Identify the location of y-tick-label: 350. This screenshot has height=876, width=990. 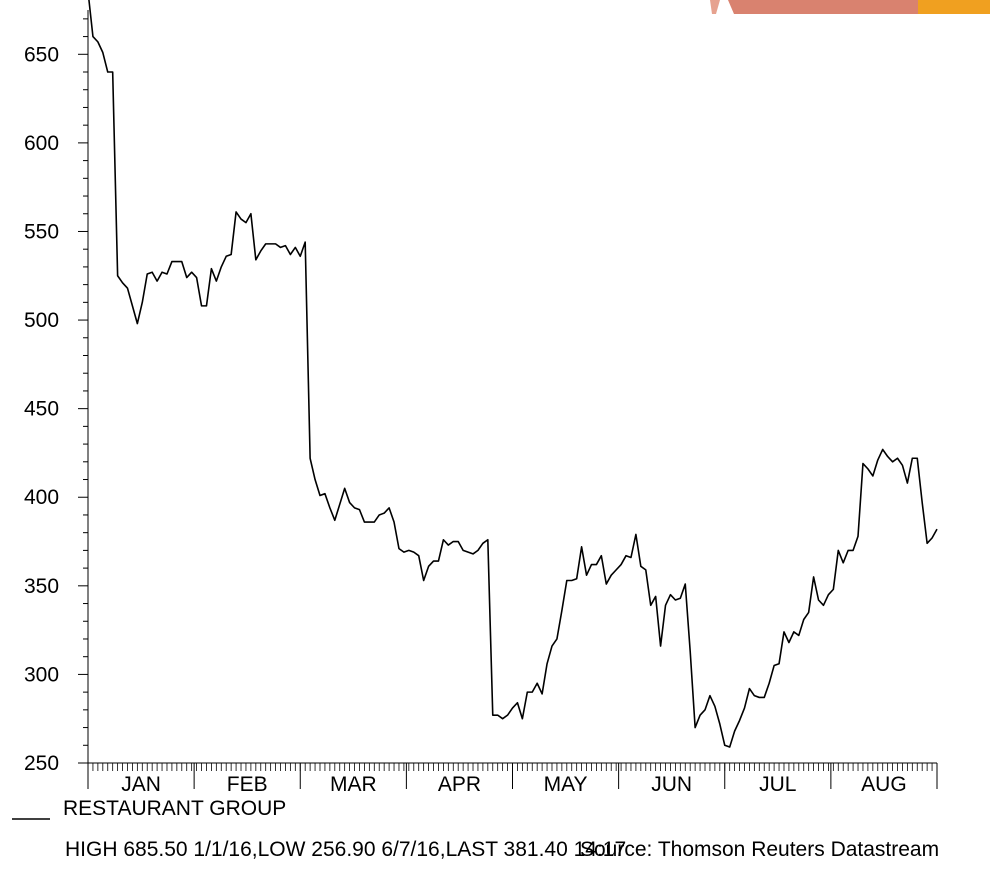
(41, 586).